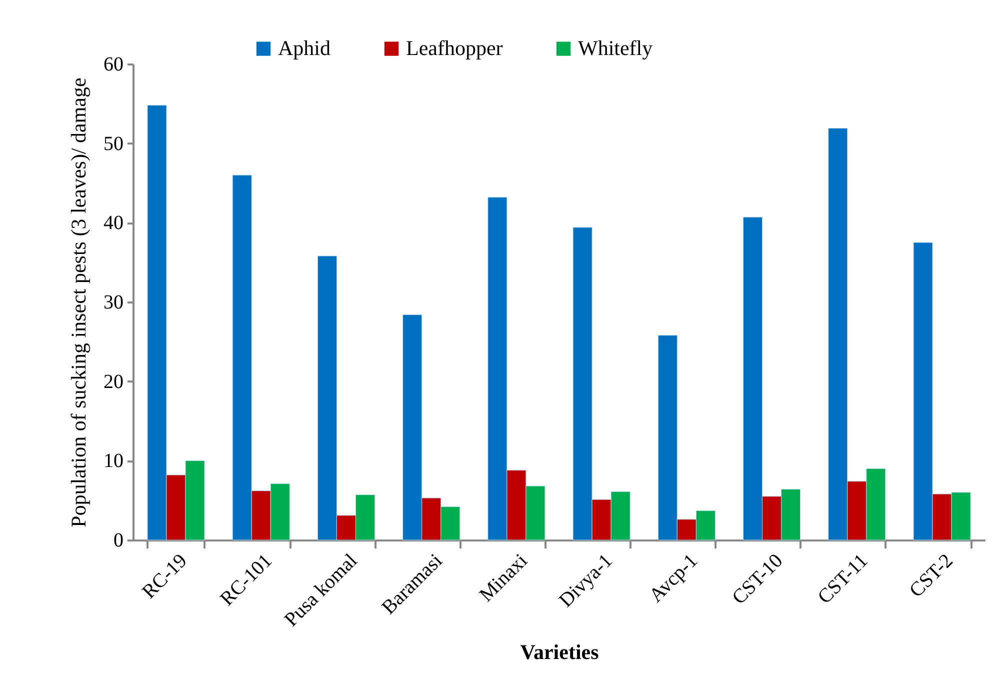 This screenshot has width=993, height=689. What do you see at coordinates (119, 541) in the screenshot?
I see `y-tick-label: 0` at bounding box center [119, 541].